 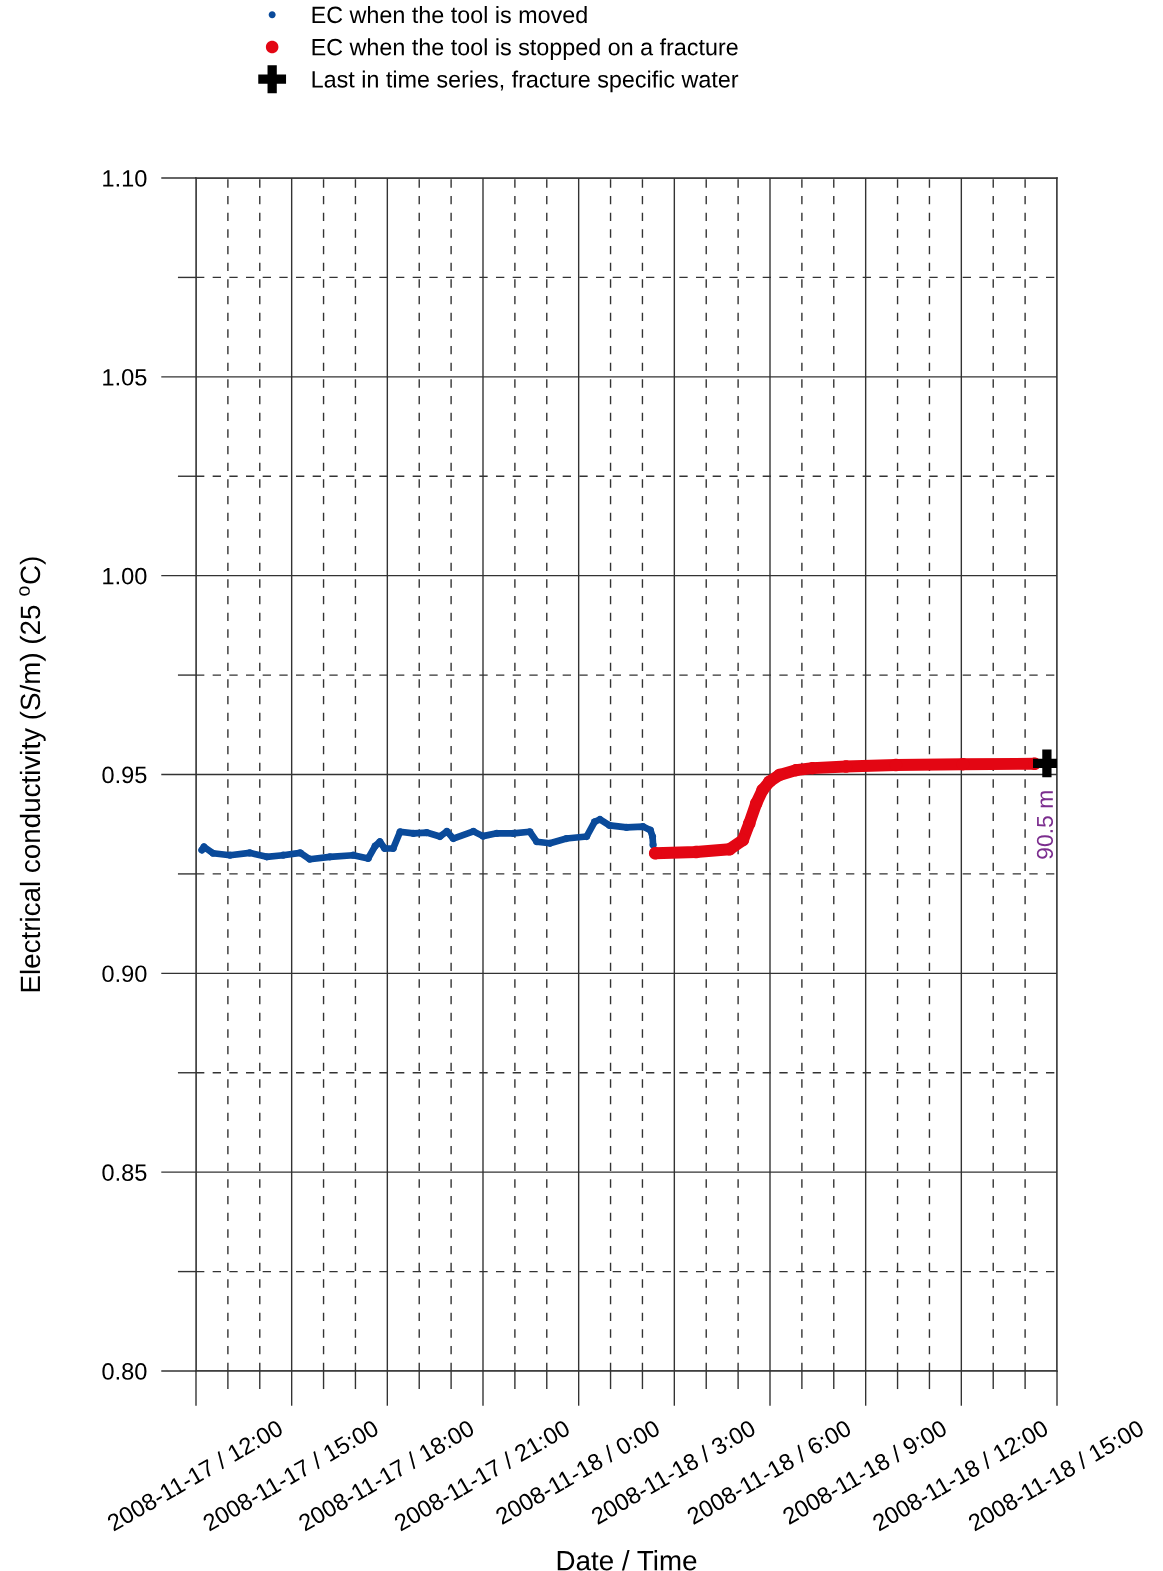 I want to click on y-tick-label: 0.95, so click(x=124, y=775).